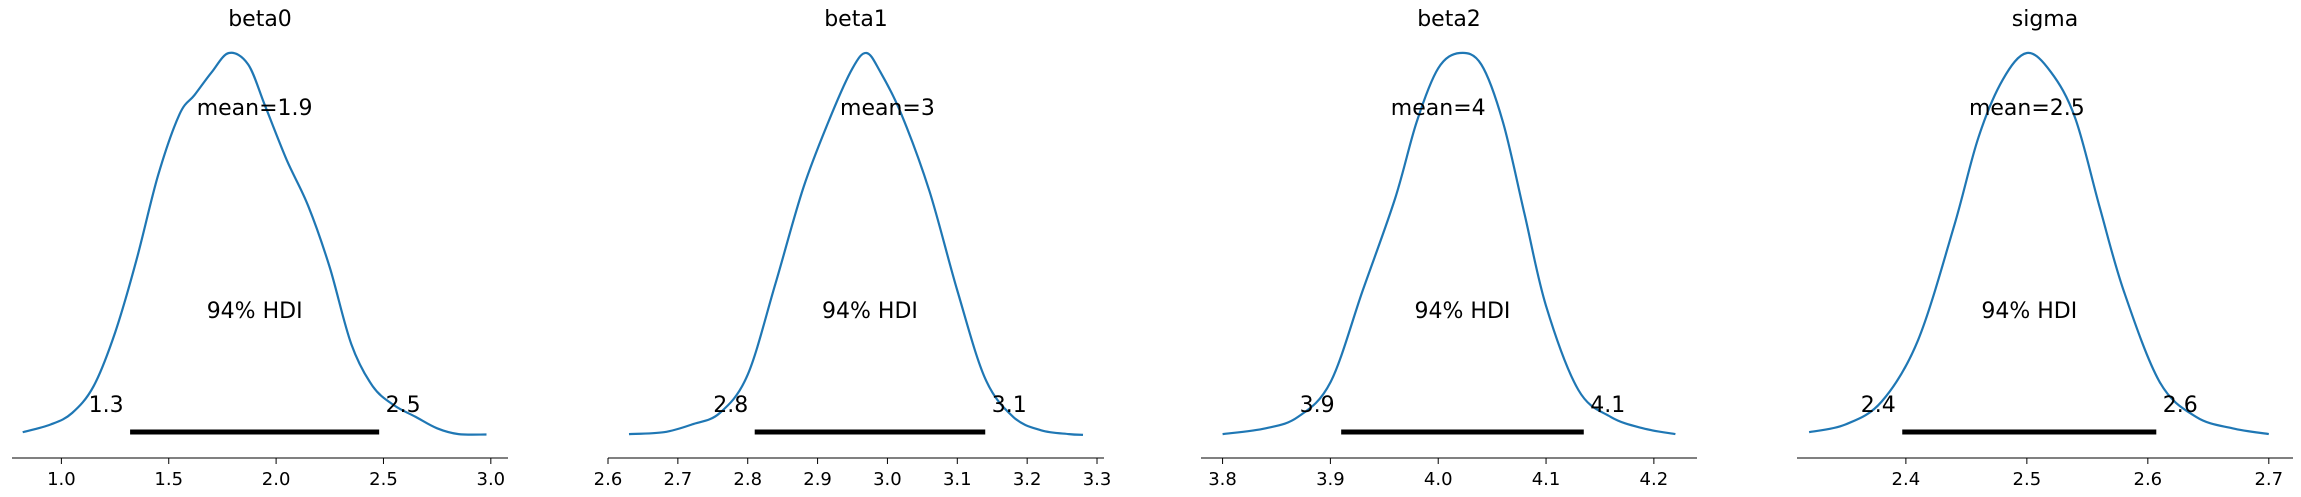 This screenshot has height=497, width=2301. I want to click on hdi-lower-label: 1.3, so click(106, 405).